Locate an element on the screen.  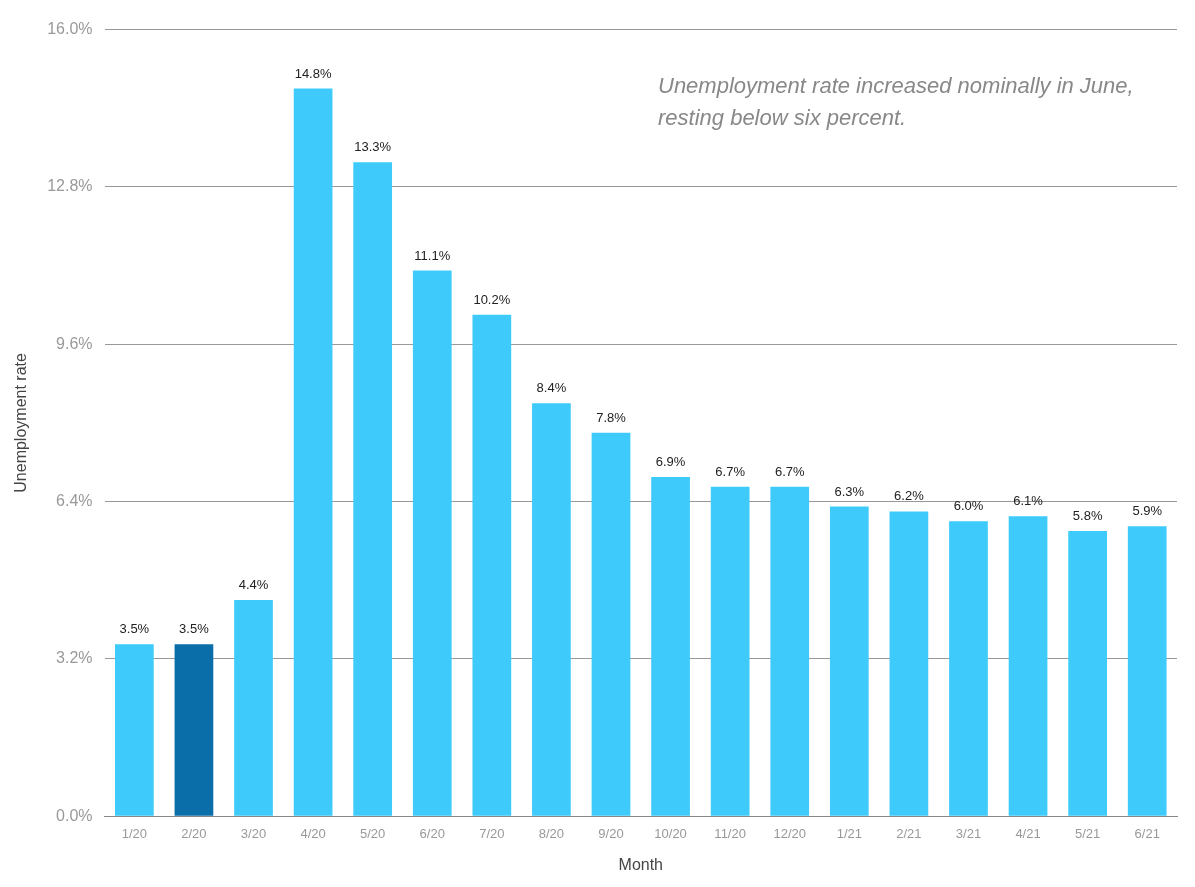
data-label: 7.8% is located at coordinates (611, 417).